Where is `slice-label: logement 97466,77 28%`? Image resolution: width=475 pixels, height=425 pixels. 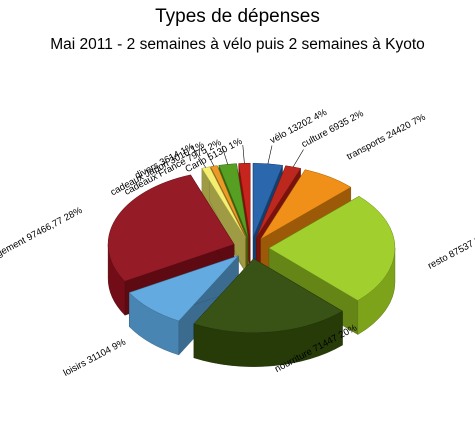
slice-label: logement 97466,77 28% is located at coordinates (42, 234).